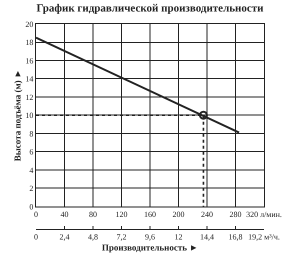 Image resolution: width=300 pixels, height=263 pixels. I want to click on y-tick-label: 2, so click(31, 189).